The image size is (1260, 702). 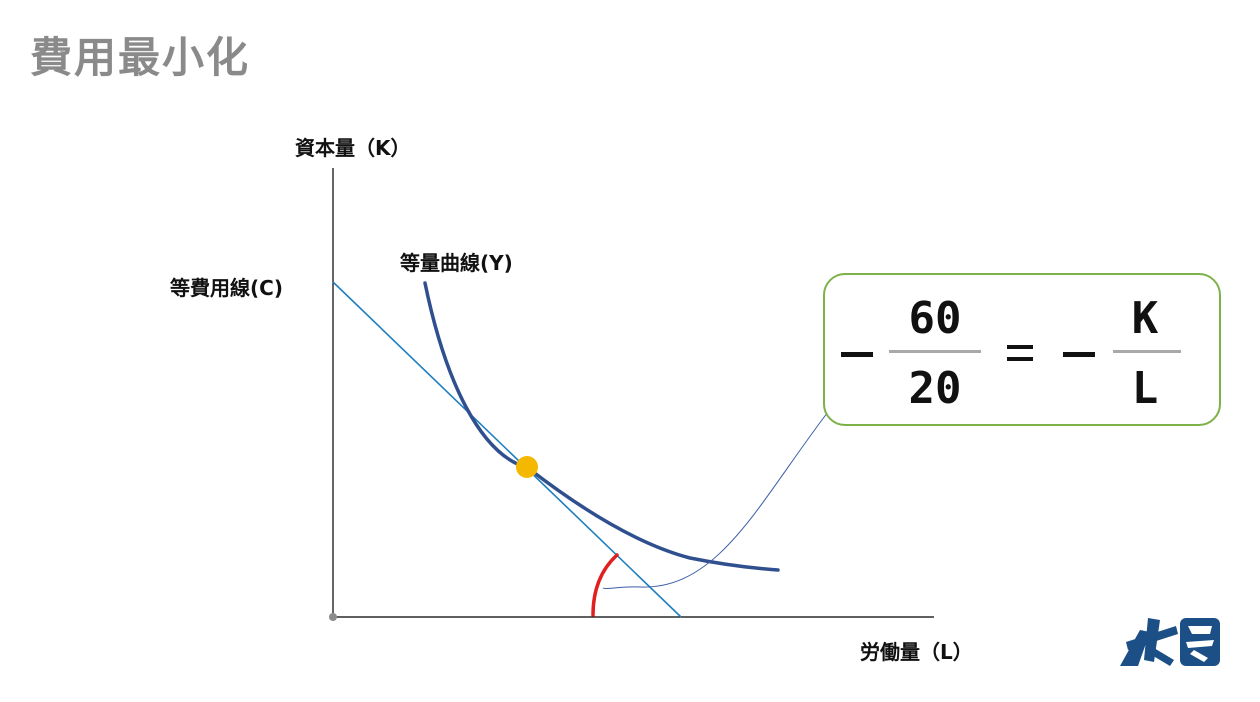 I want to click on left-denominator: 20, so click(x=935, y=388).